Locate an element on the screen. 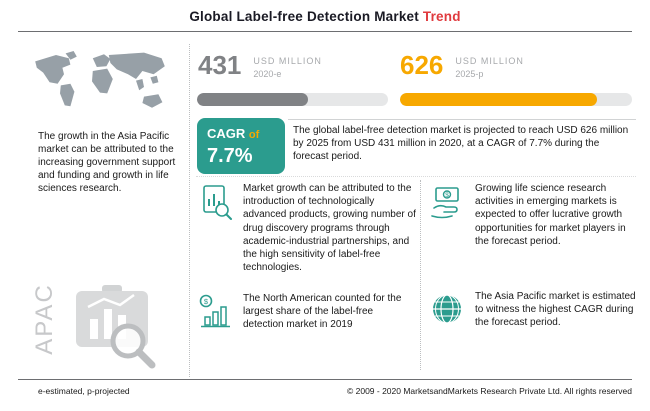  page-title-main: Global Label-free Detection Market is located at coordinates (304, 16).